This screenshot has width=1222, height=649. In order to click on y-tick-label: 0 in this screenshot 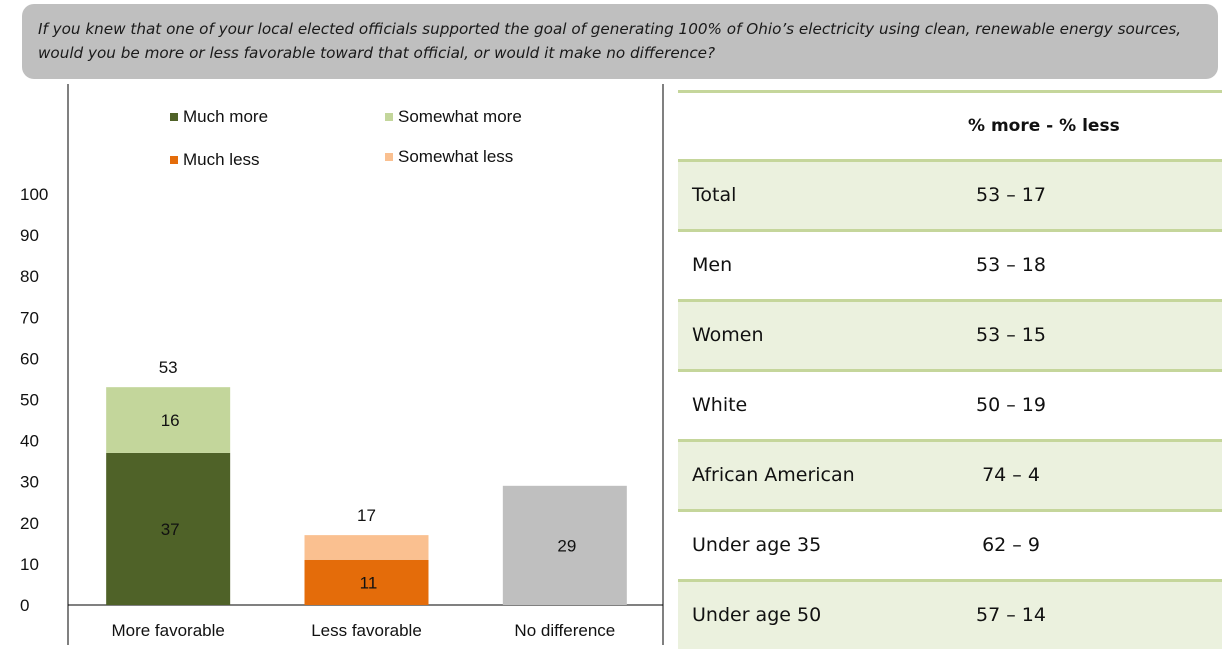, I will do `click(24, 605)`.